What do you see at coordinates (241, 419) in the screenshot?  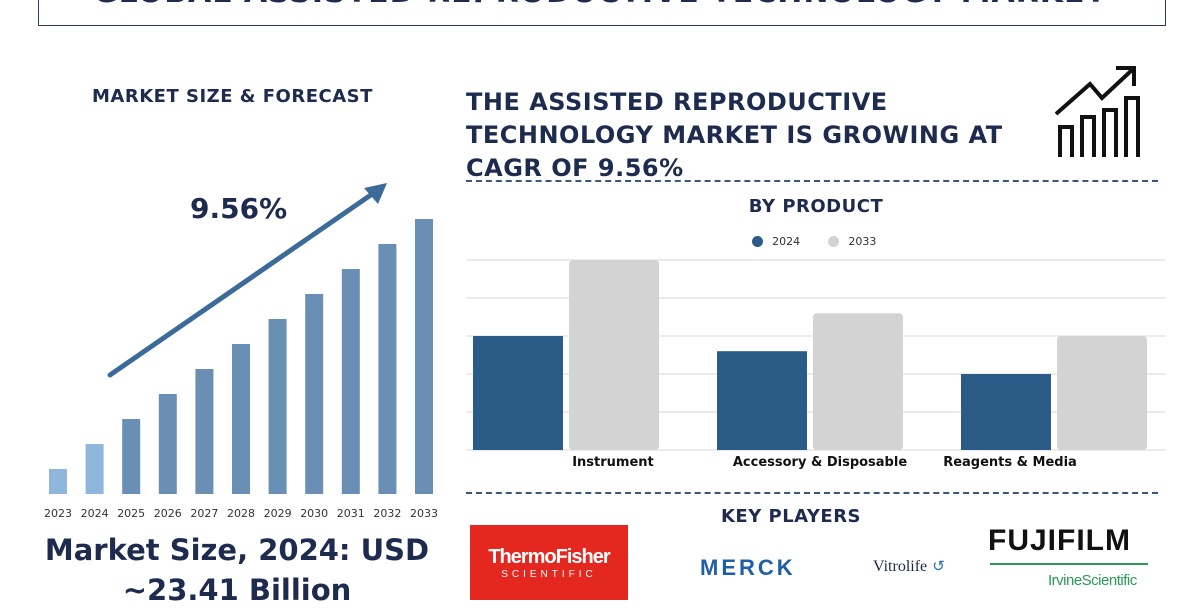 I see `forecast-bar-2028` at bounding box center [241, 419].